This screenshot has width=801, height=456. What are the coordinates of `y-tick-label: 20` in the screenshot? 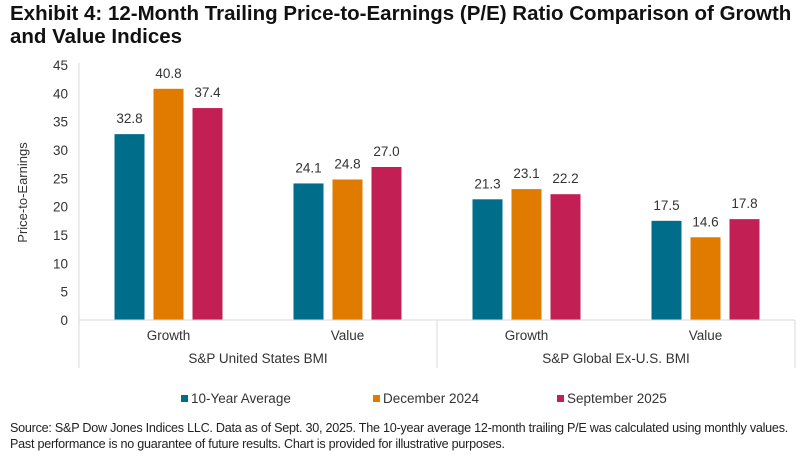 It's located at (60, 207).